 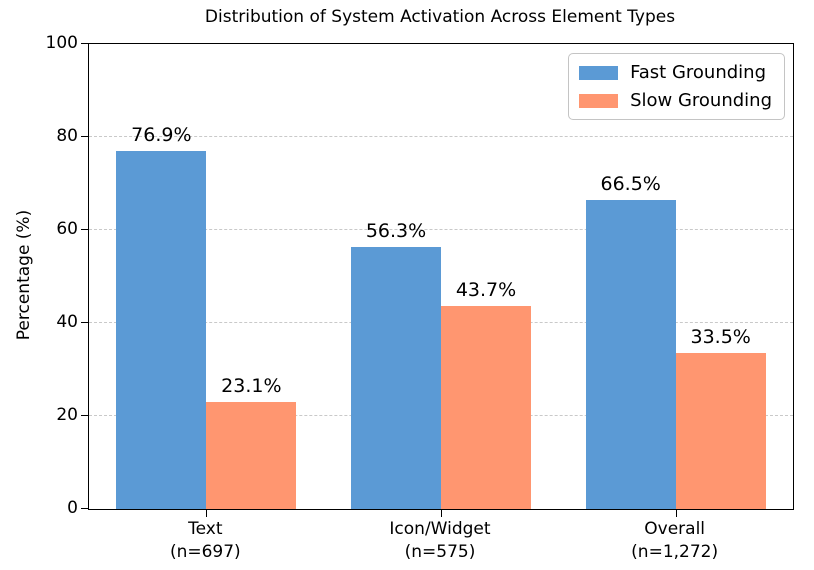 I want to click on bar-value-label-slow-grounding-1: 43.7%, so click(x=486, y=289).